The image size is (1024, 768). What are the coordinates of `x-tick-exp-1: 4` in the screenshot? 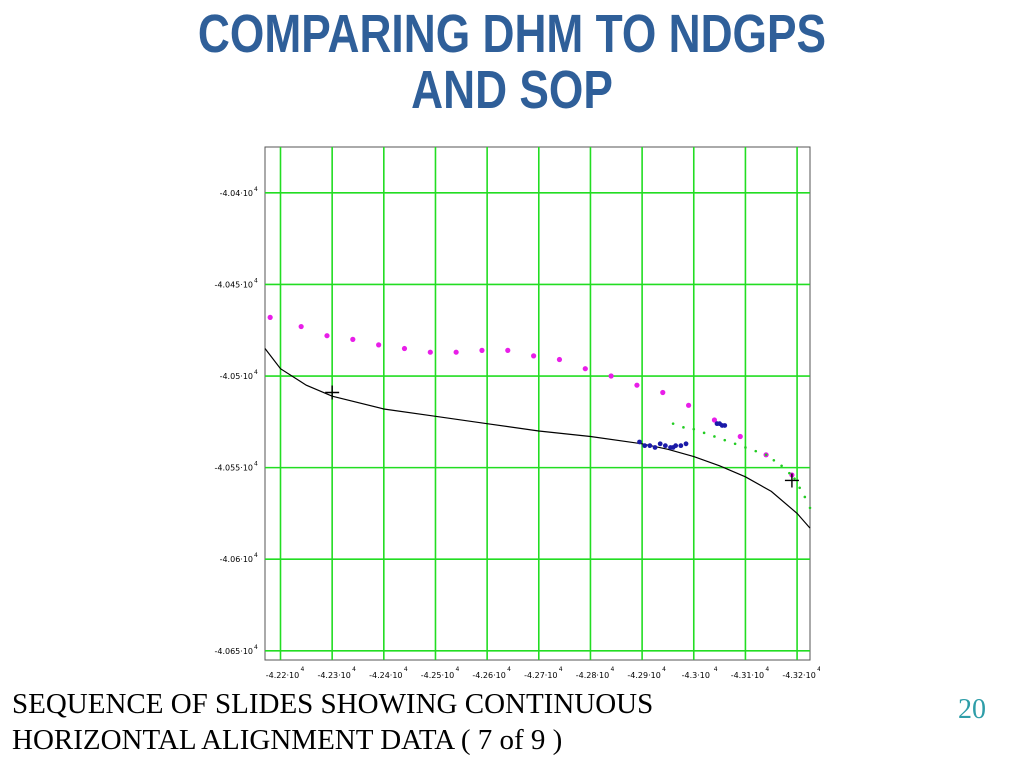 It's located at (354, 669).